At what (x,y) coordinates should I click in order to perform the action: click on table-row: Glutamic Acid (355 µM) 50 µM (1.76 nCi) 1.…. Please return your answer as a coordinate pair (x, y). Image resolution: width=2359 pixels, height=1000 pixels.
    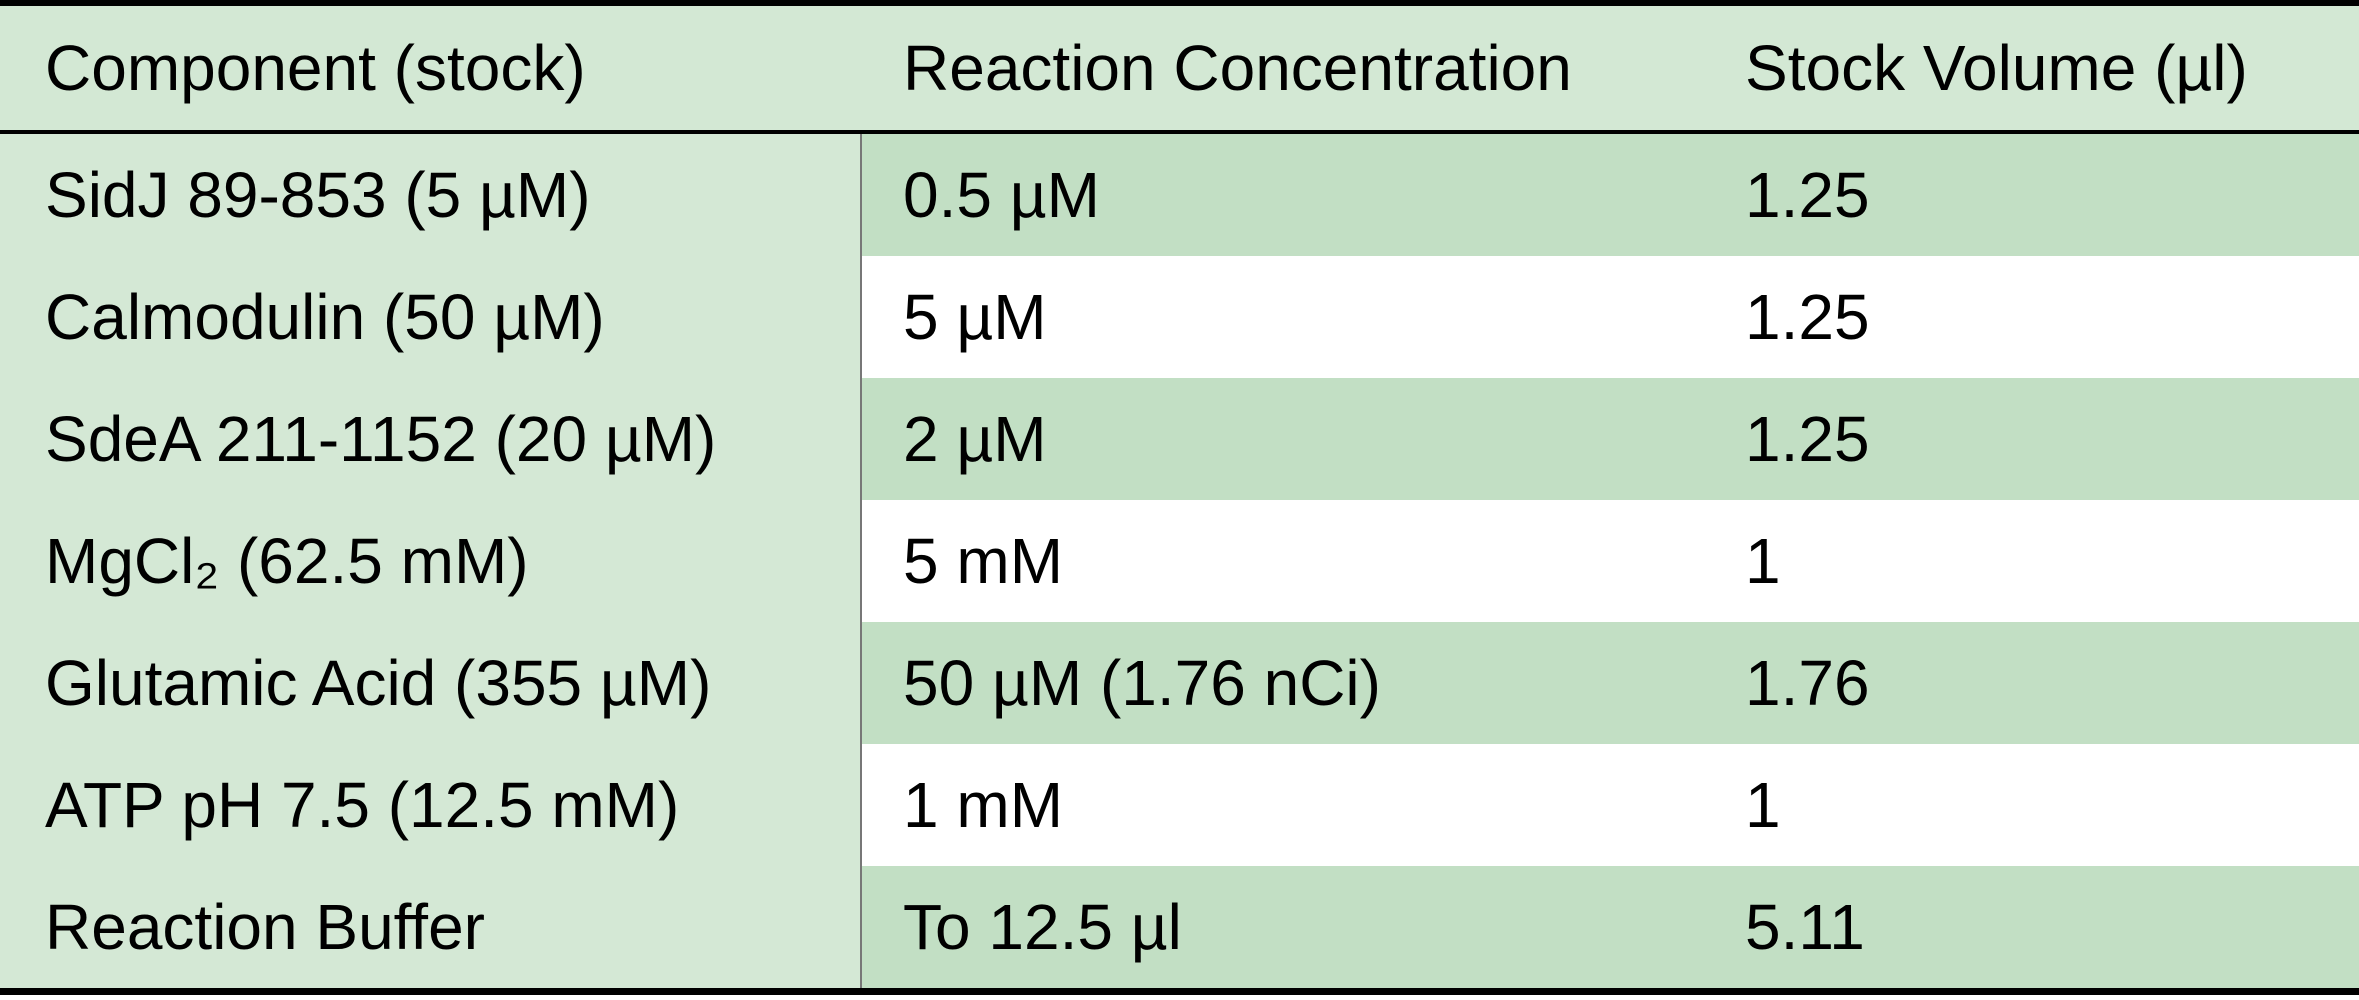
    Looking at the image, I should click on (1179, 683).